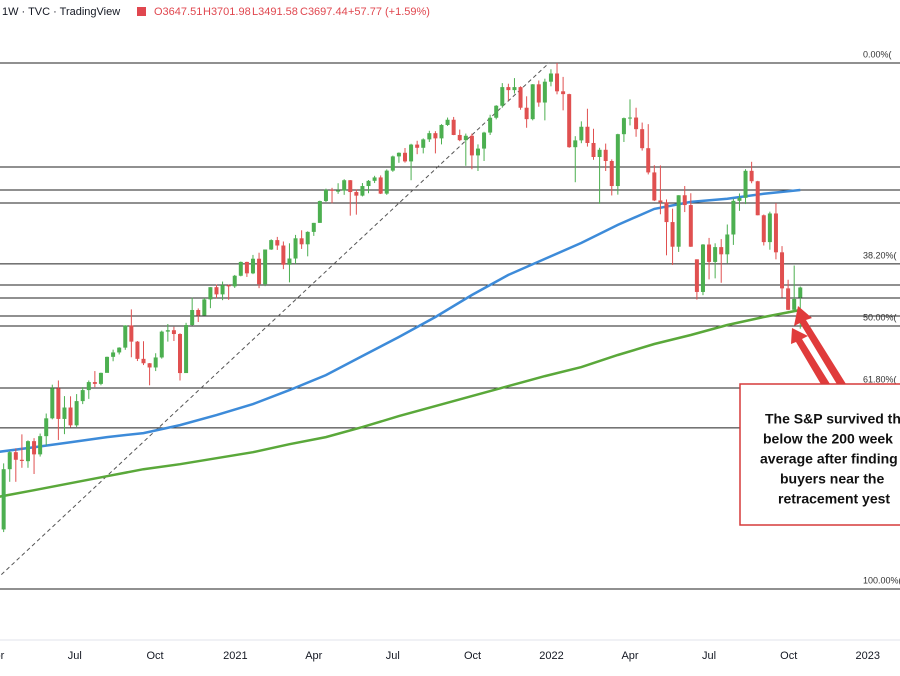  What do you see at coordinates (313, 656) in the screenshot?
I see `x-tick-label: Apr` at bounding box center [313, 656].